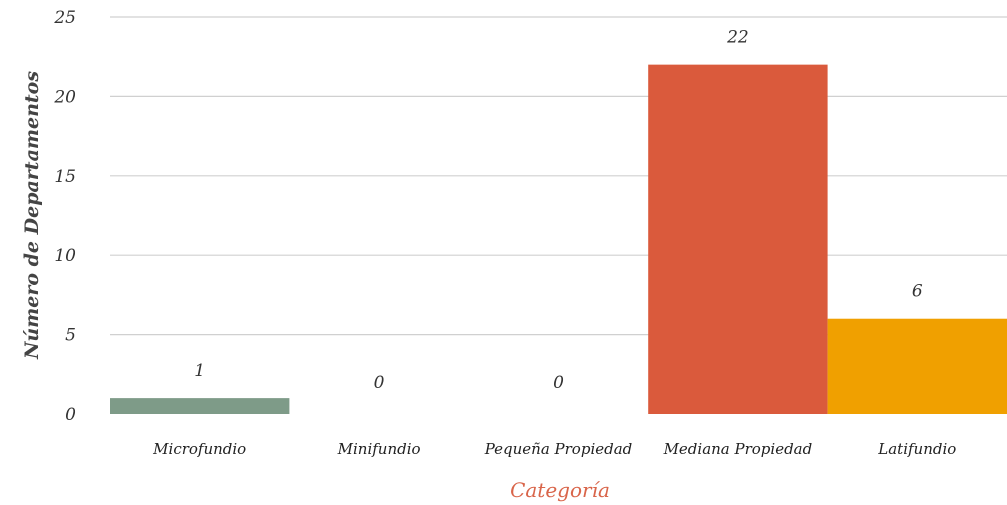  Describe the element at coordinates (65, 256) in the screenshot. I see `y-tick-label: 10` at that location.